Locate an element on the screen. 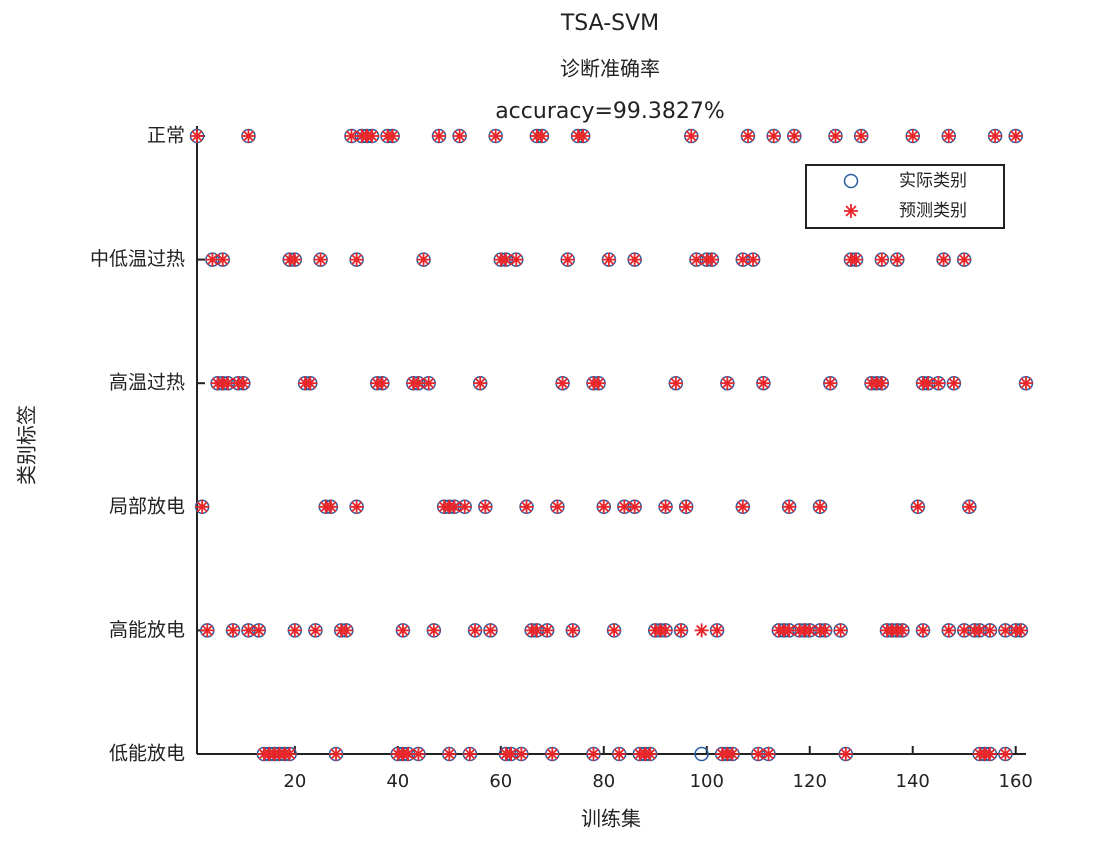  y-tick-label: 高能放电 is located at coordinates (147, 630).